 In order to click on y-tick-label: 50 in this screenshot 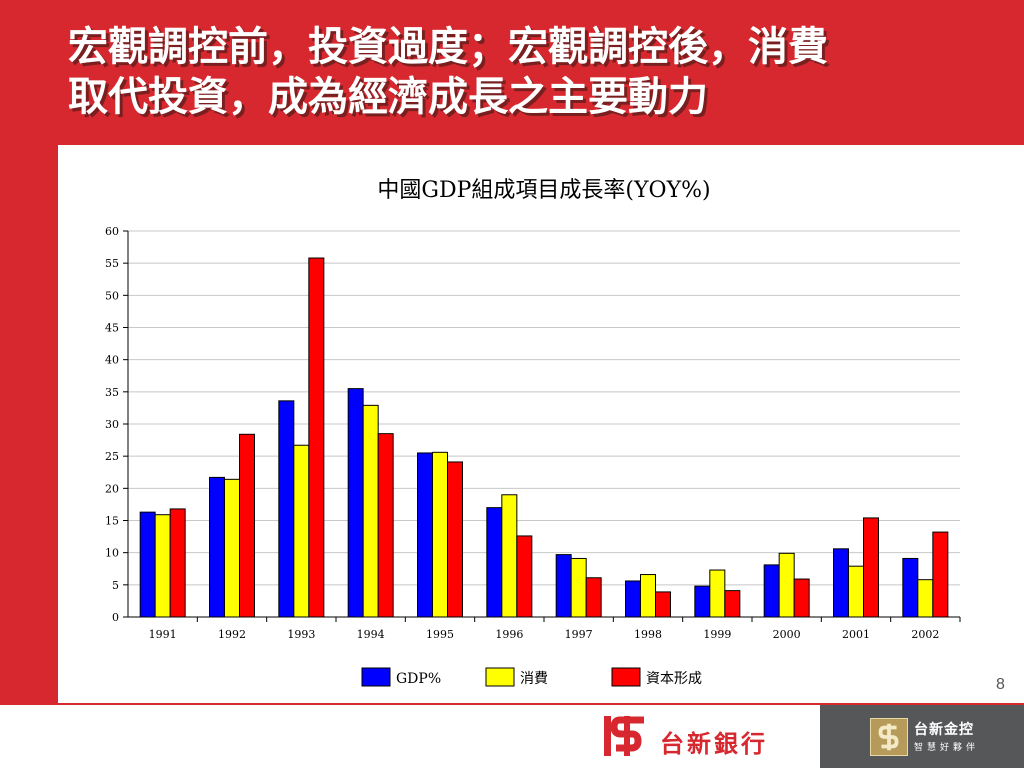, I will do `click(112, 295)`.